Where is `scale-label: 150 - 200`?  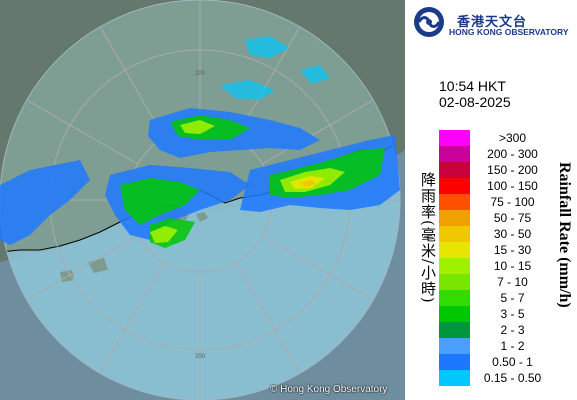 scale-label: 150 - 200 is located at coordinates (512, 170).